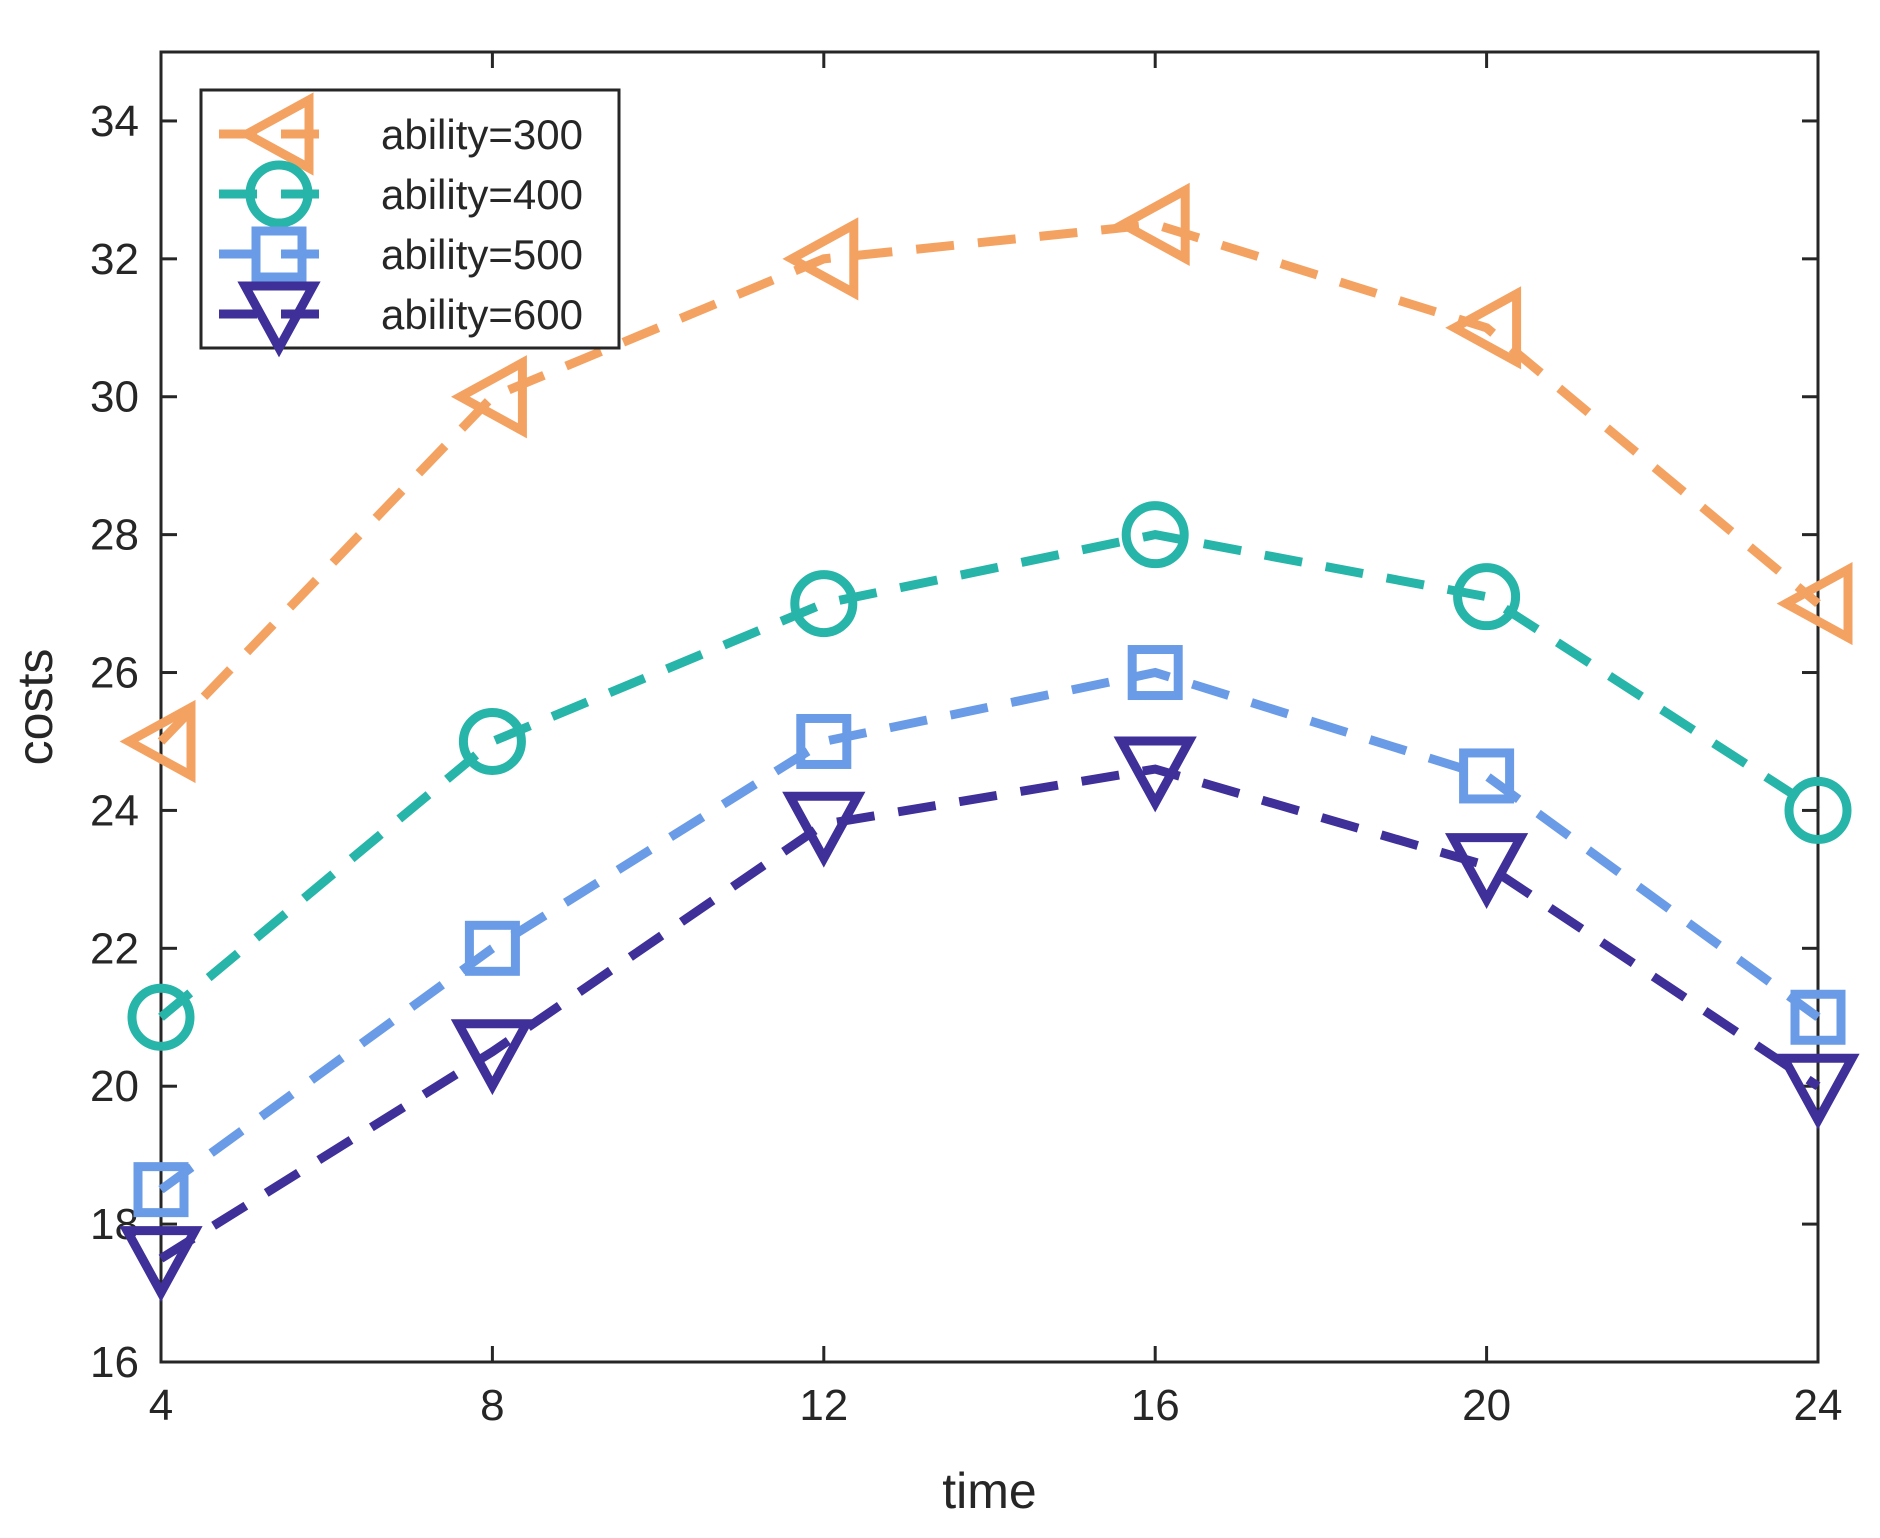 Image resolution: width=1880 pixels, height=1538 pixels. What do you see at coordinates (1155, 1405) in the screenshot?
I see `x-tick-label: 16` at bounding box center [1155, 1405].